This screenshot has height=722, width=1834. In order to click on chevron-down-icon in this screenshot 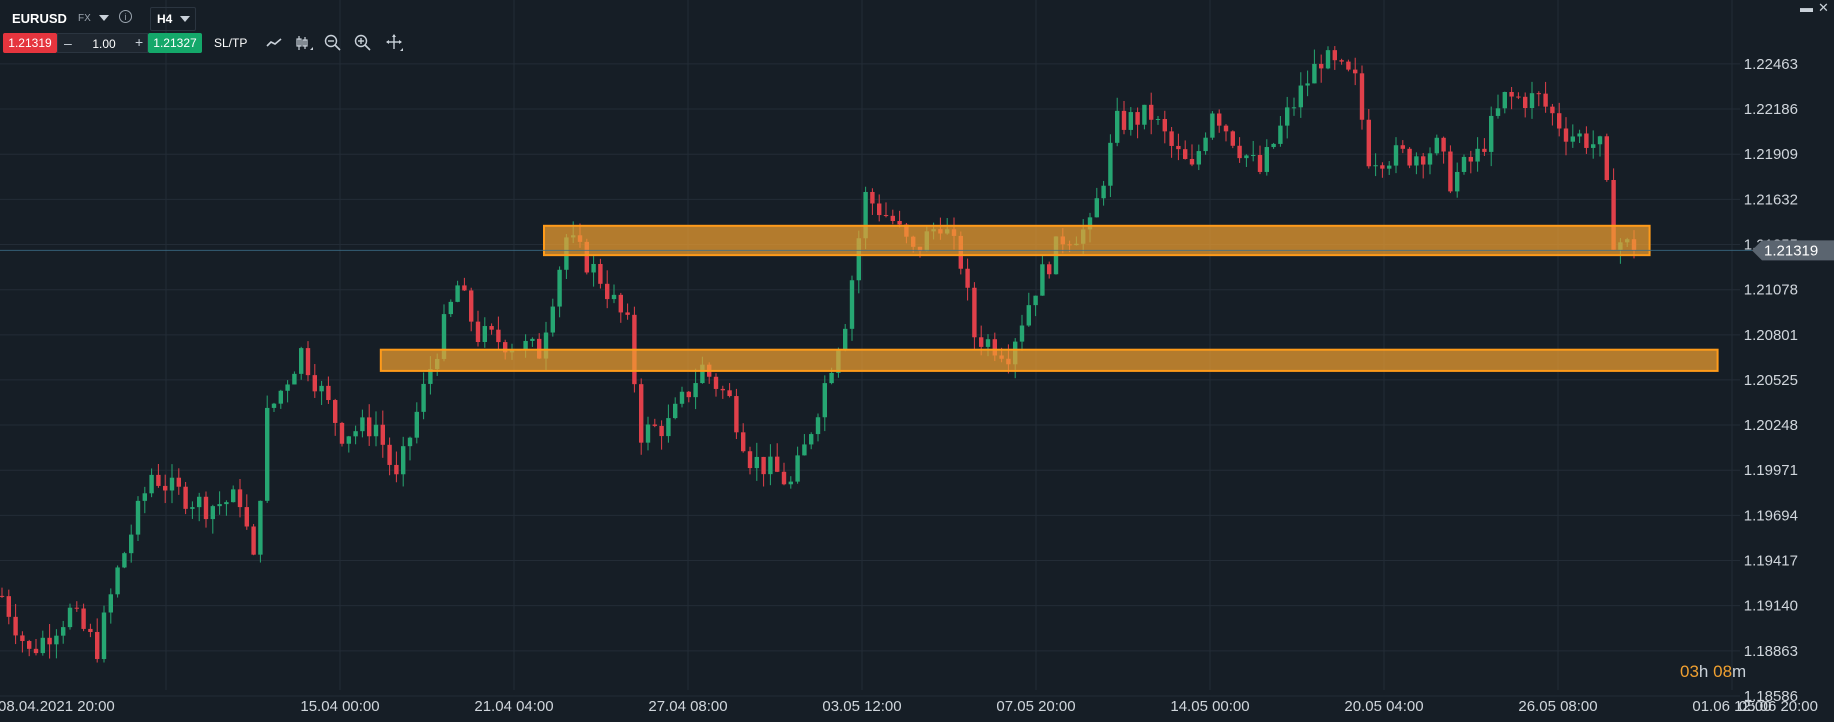, I will do `click(104, 18)`.